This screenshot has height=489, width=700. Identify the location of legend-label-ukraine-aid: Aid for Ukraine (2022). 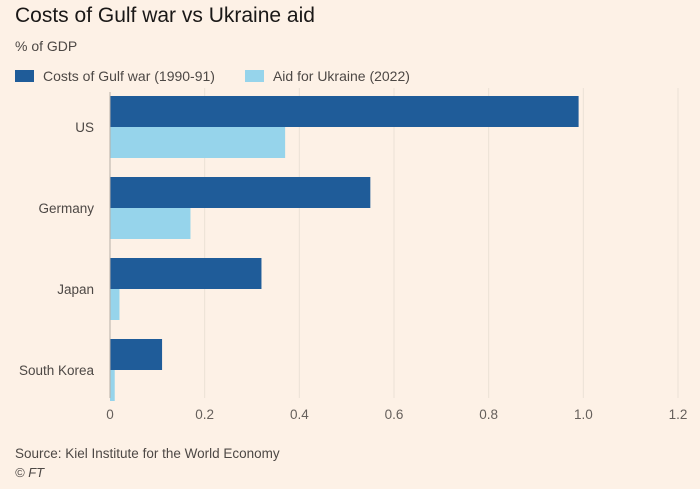
(341, 76).